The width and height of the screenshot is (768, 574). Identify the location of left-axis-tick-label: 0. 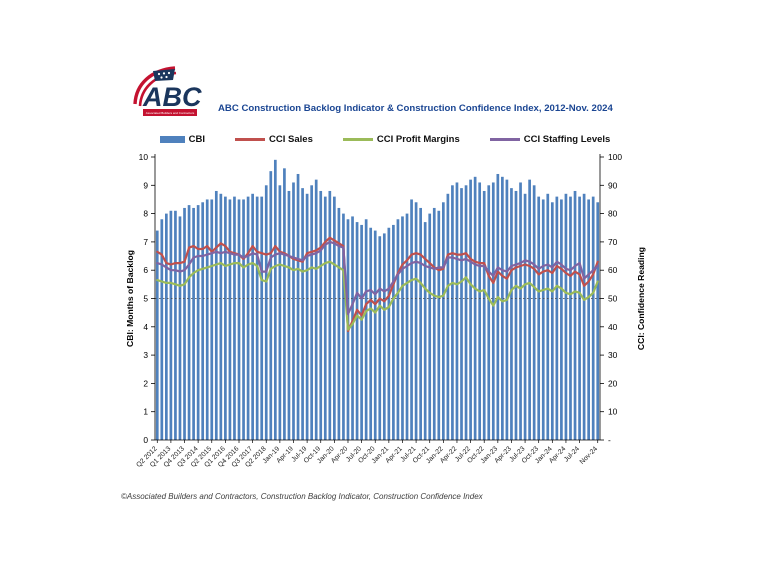
(145, 440).